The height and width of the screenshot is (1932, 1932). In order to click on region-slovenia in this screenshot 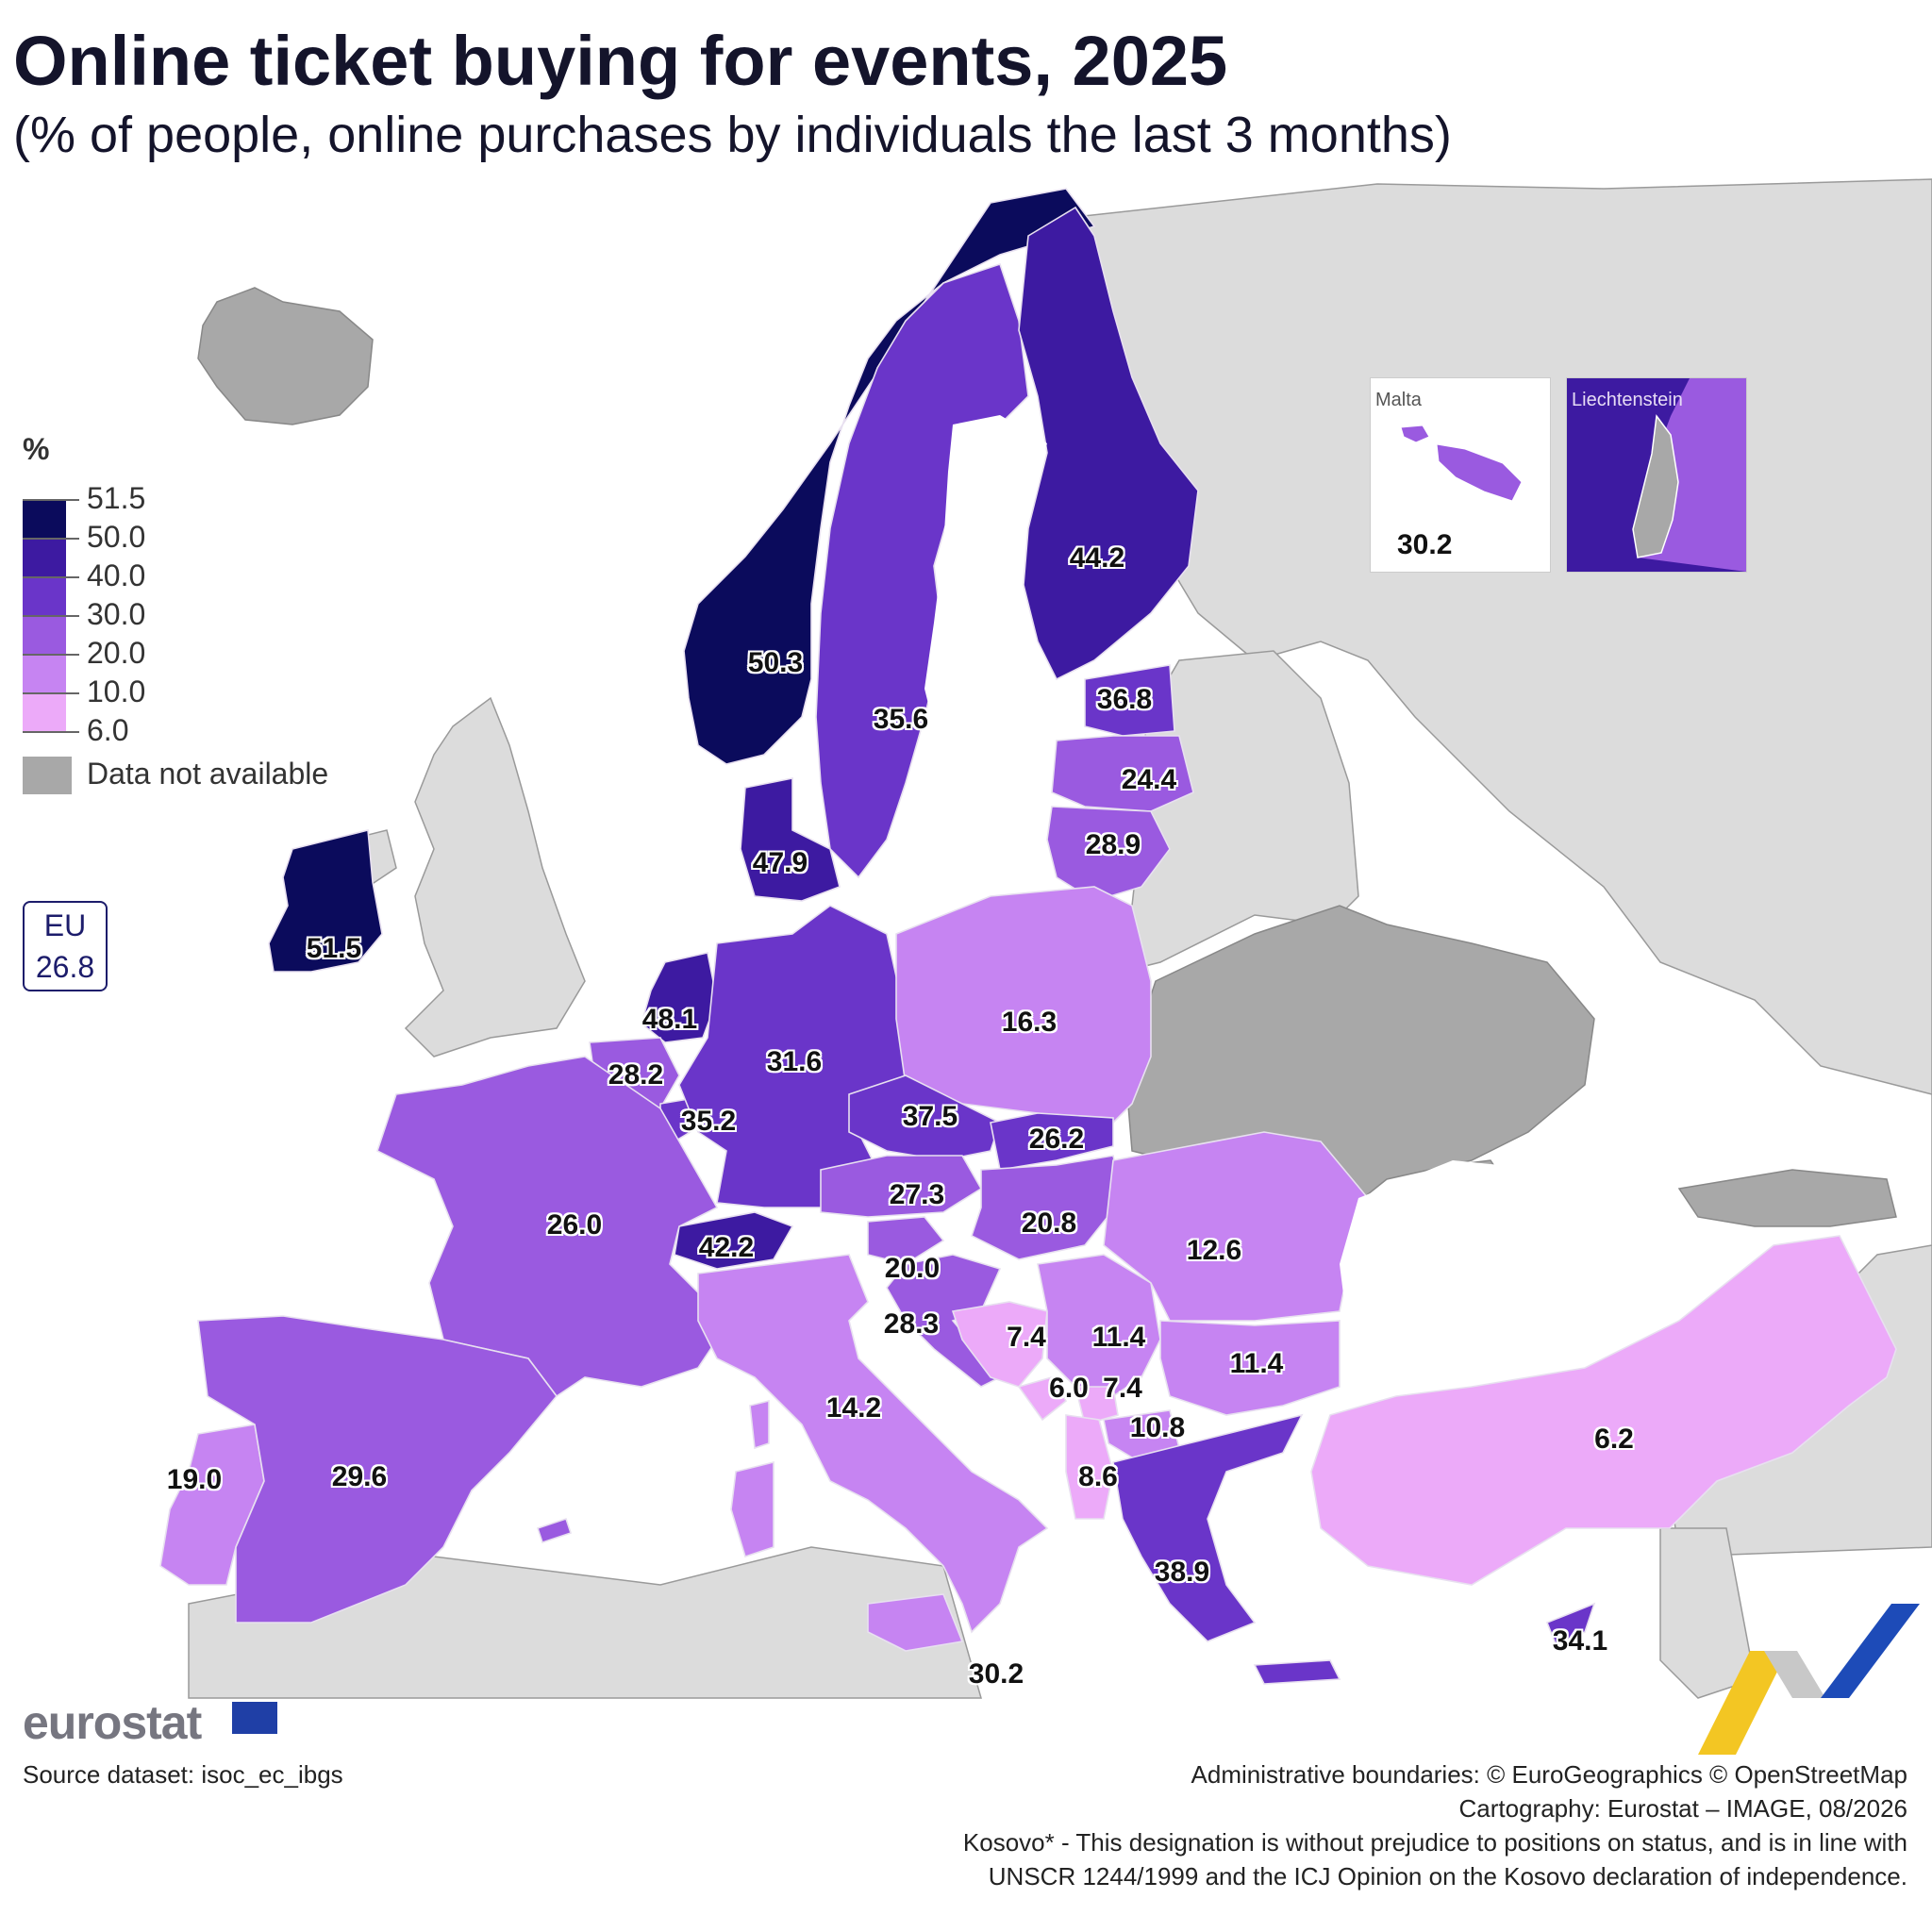, I will do `click(906, 1241)`.